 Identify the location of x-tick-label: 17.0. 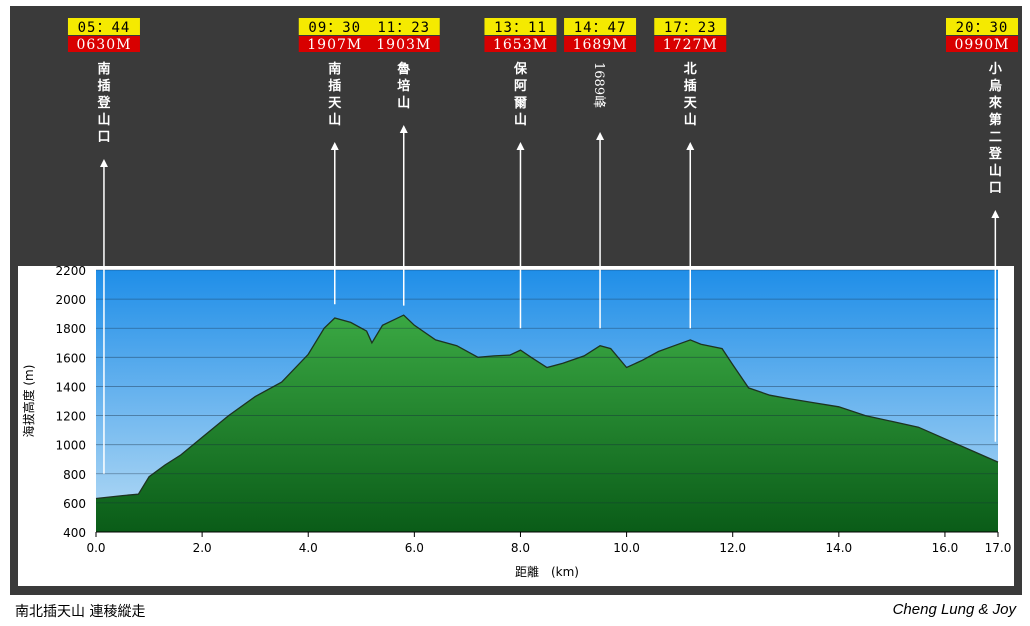
(998, 548).